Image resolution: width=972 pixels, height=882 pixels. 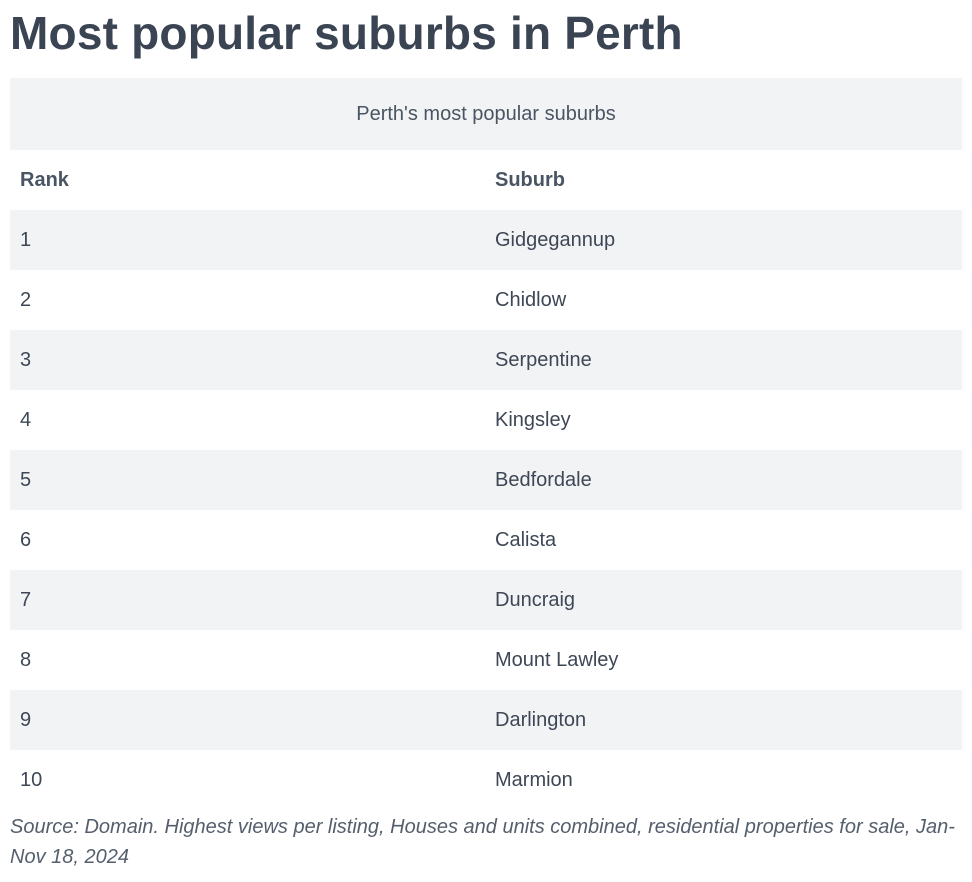 I want to click on suburb-cell: Serpentine, so click(x=723, y=360).